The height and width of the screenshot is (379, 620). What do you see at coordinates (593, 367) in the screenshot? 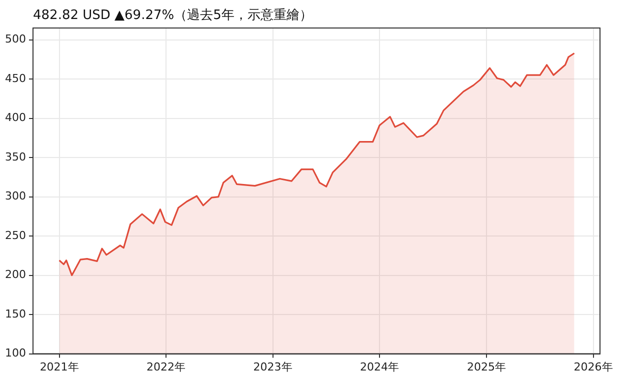
I see `x-tick-label: 2026年` at bounding box center [593, 367].